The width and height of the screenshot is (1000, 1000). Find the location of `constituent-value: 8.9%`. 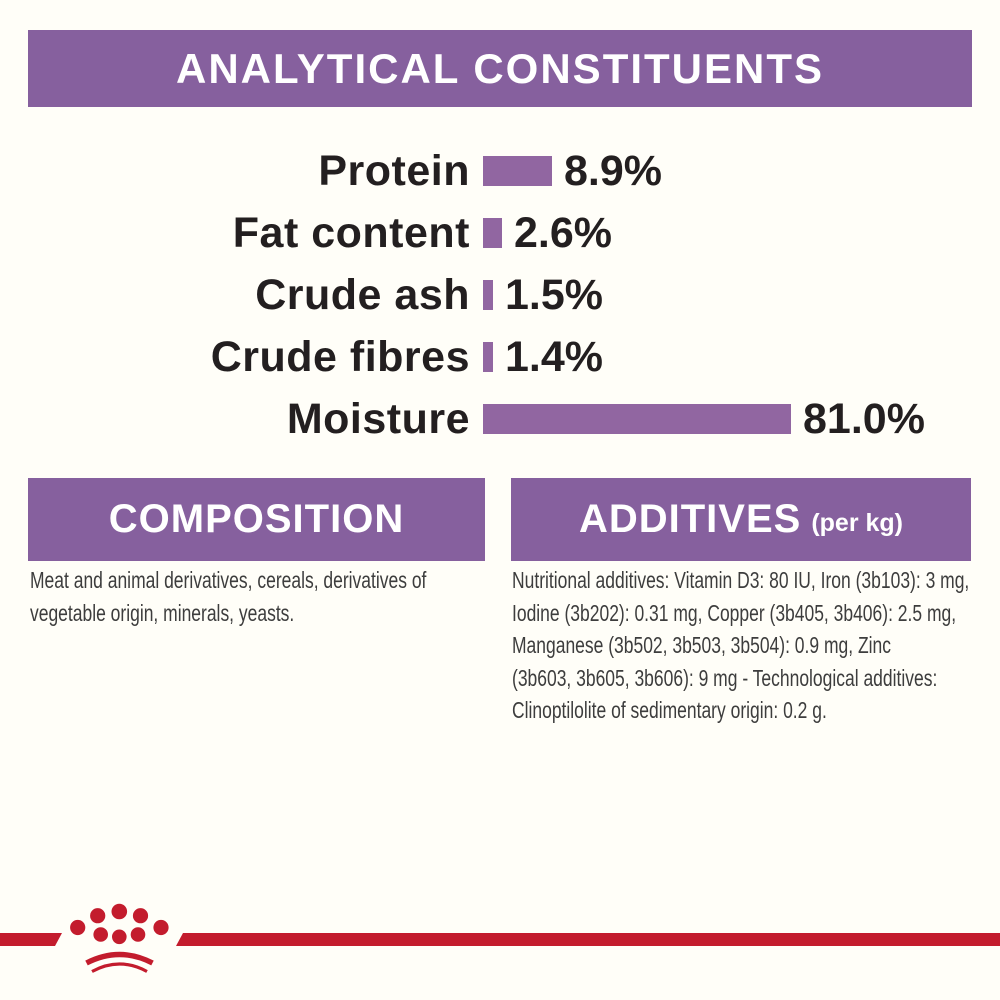

constituent-value: 8.9% is located at coordinates (613, 170).